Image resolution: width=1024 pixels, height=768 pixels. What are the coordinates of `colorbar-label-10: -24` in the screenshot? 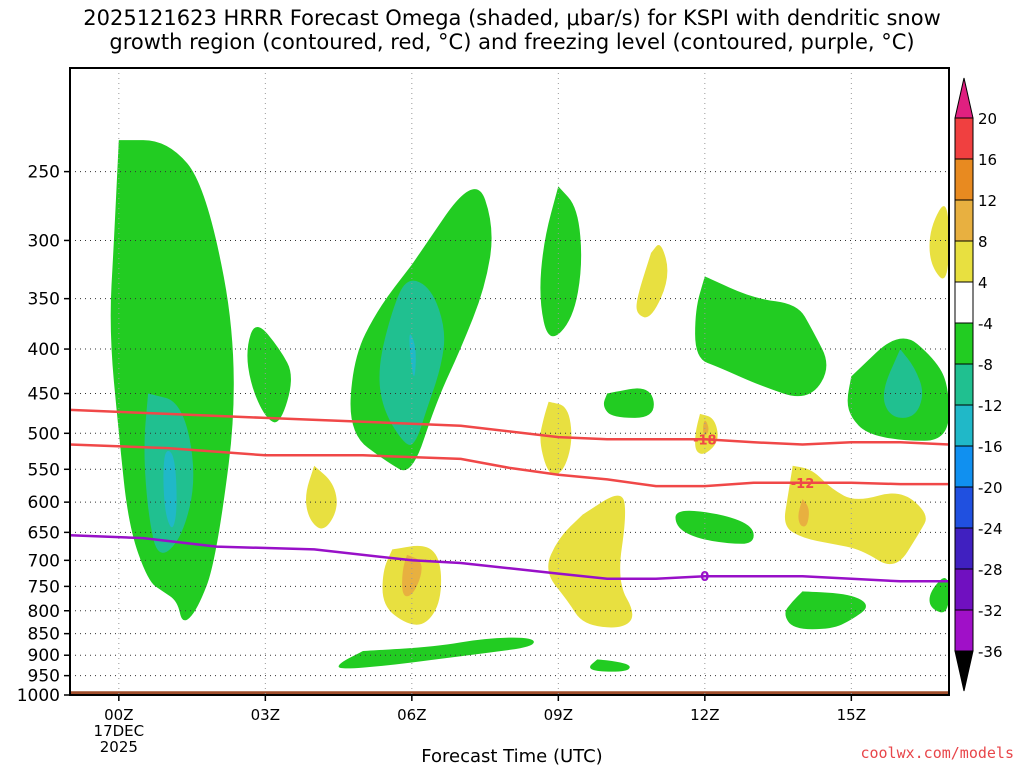 It's located at (990, 529).